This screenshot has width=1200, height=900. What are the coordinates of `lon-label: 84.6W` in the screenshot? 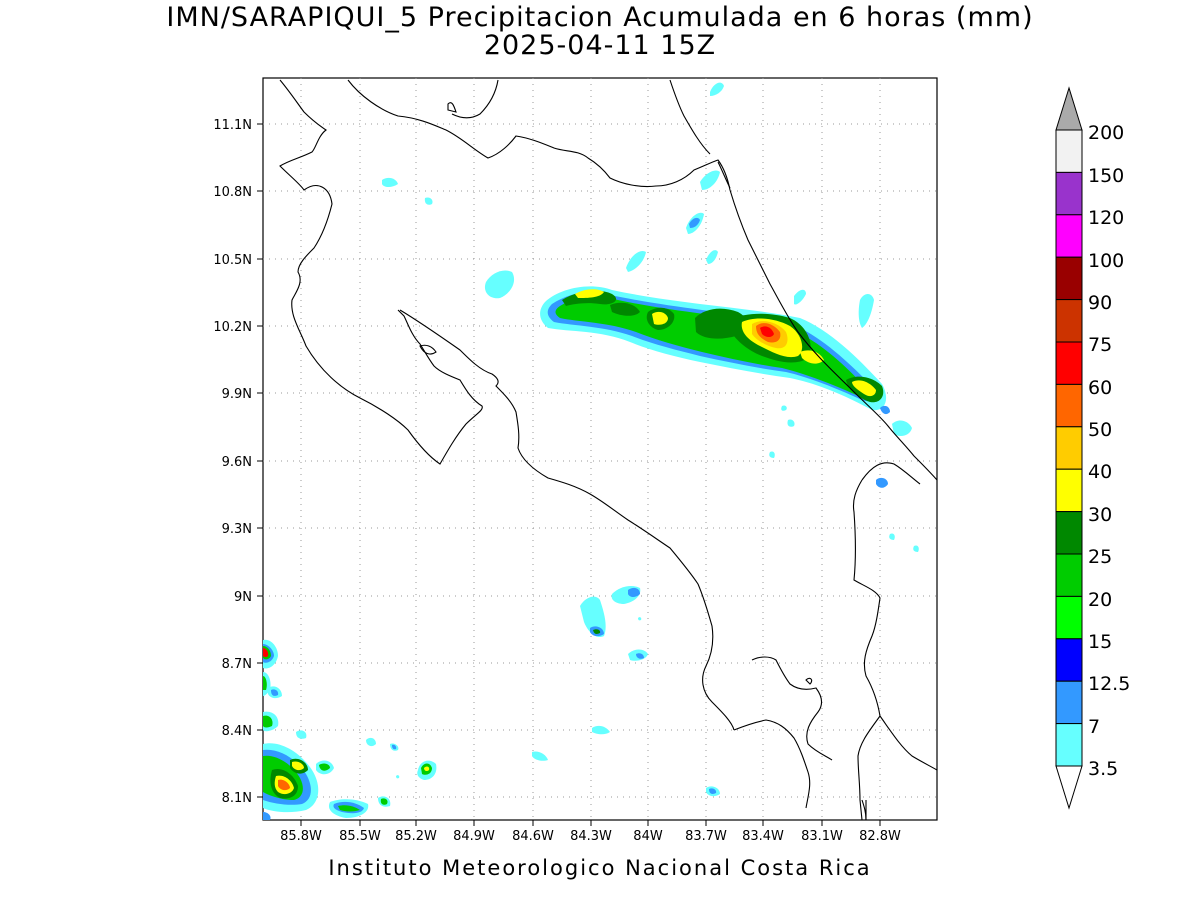 It's located at (533, 836).